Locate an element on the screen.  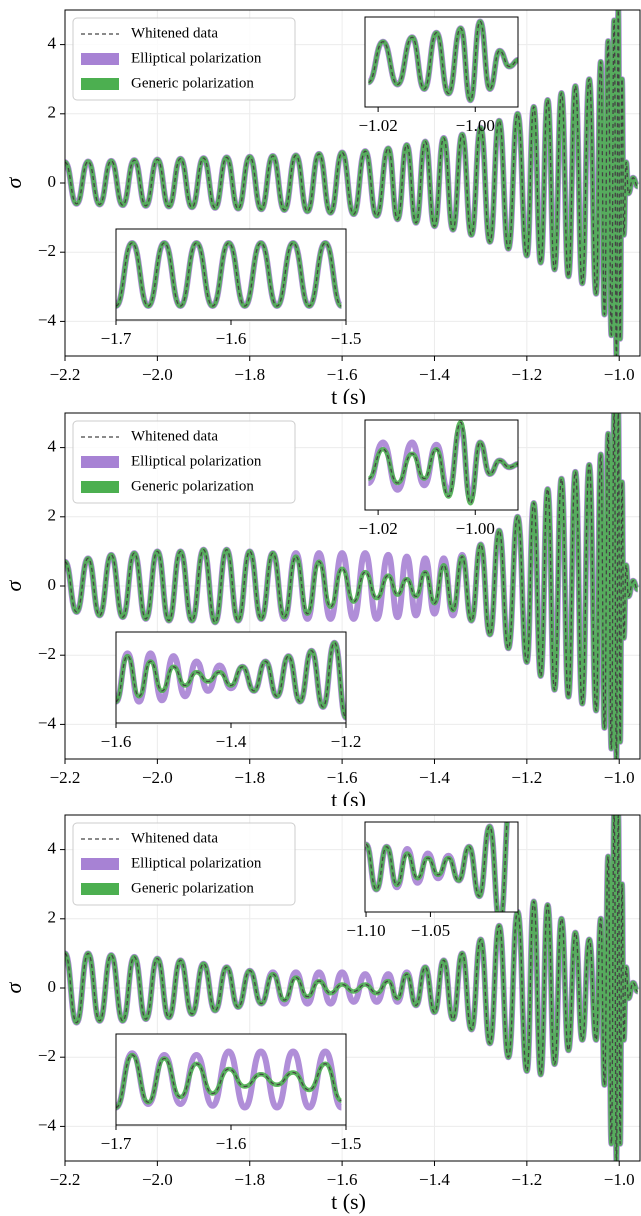
x-axis-label: t (s) is located at coordinates (348, 1201).